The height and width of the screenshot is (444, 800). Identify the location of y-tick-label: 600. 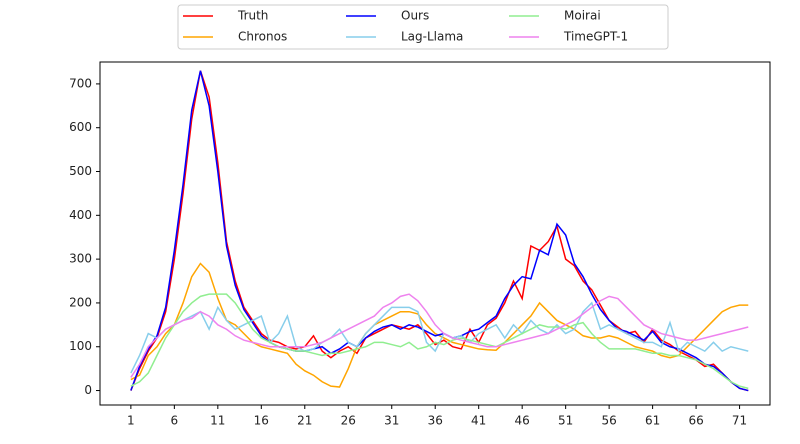
(80, 127).